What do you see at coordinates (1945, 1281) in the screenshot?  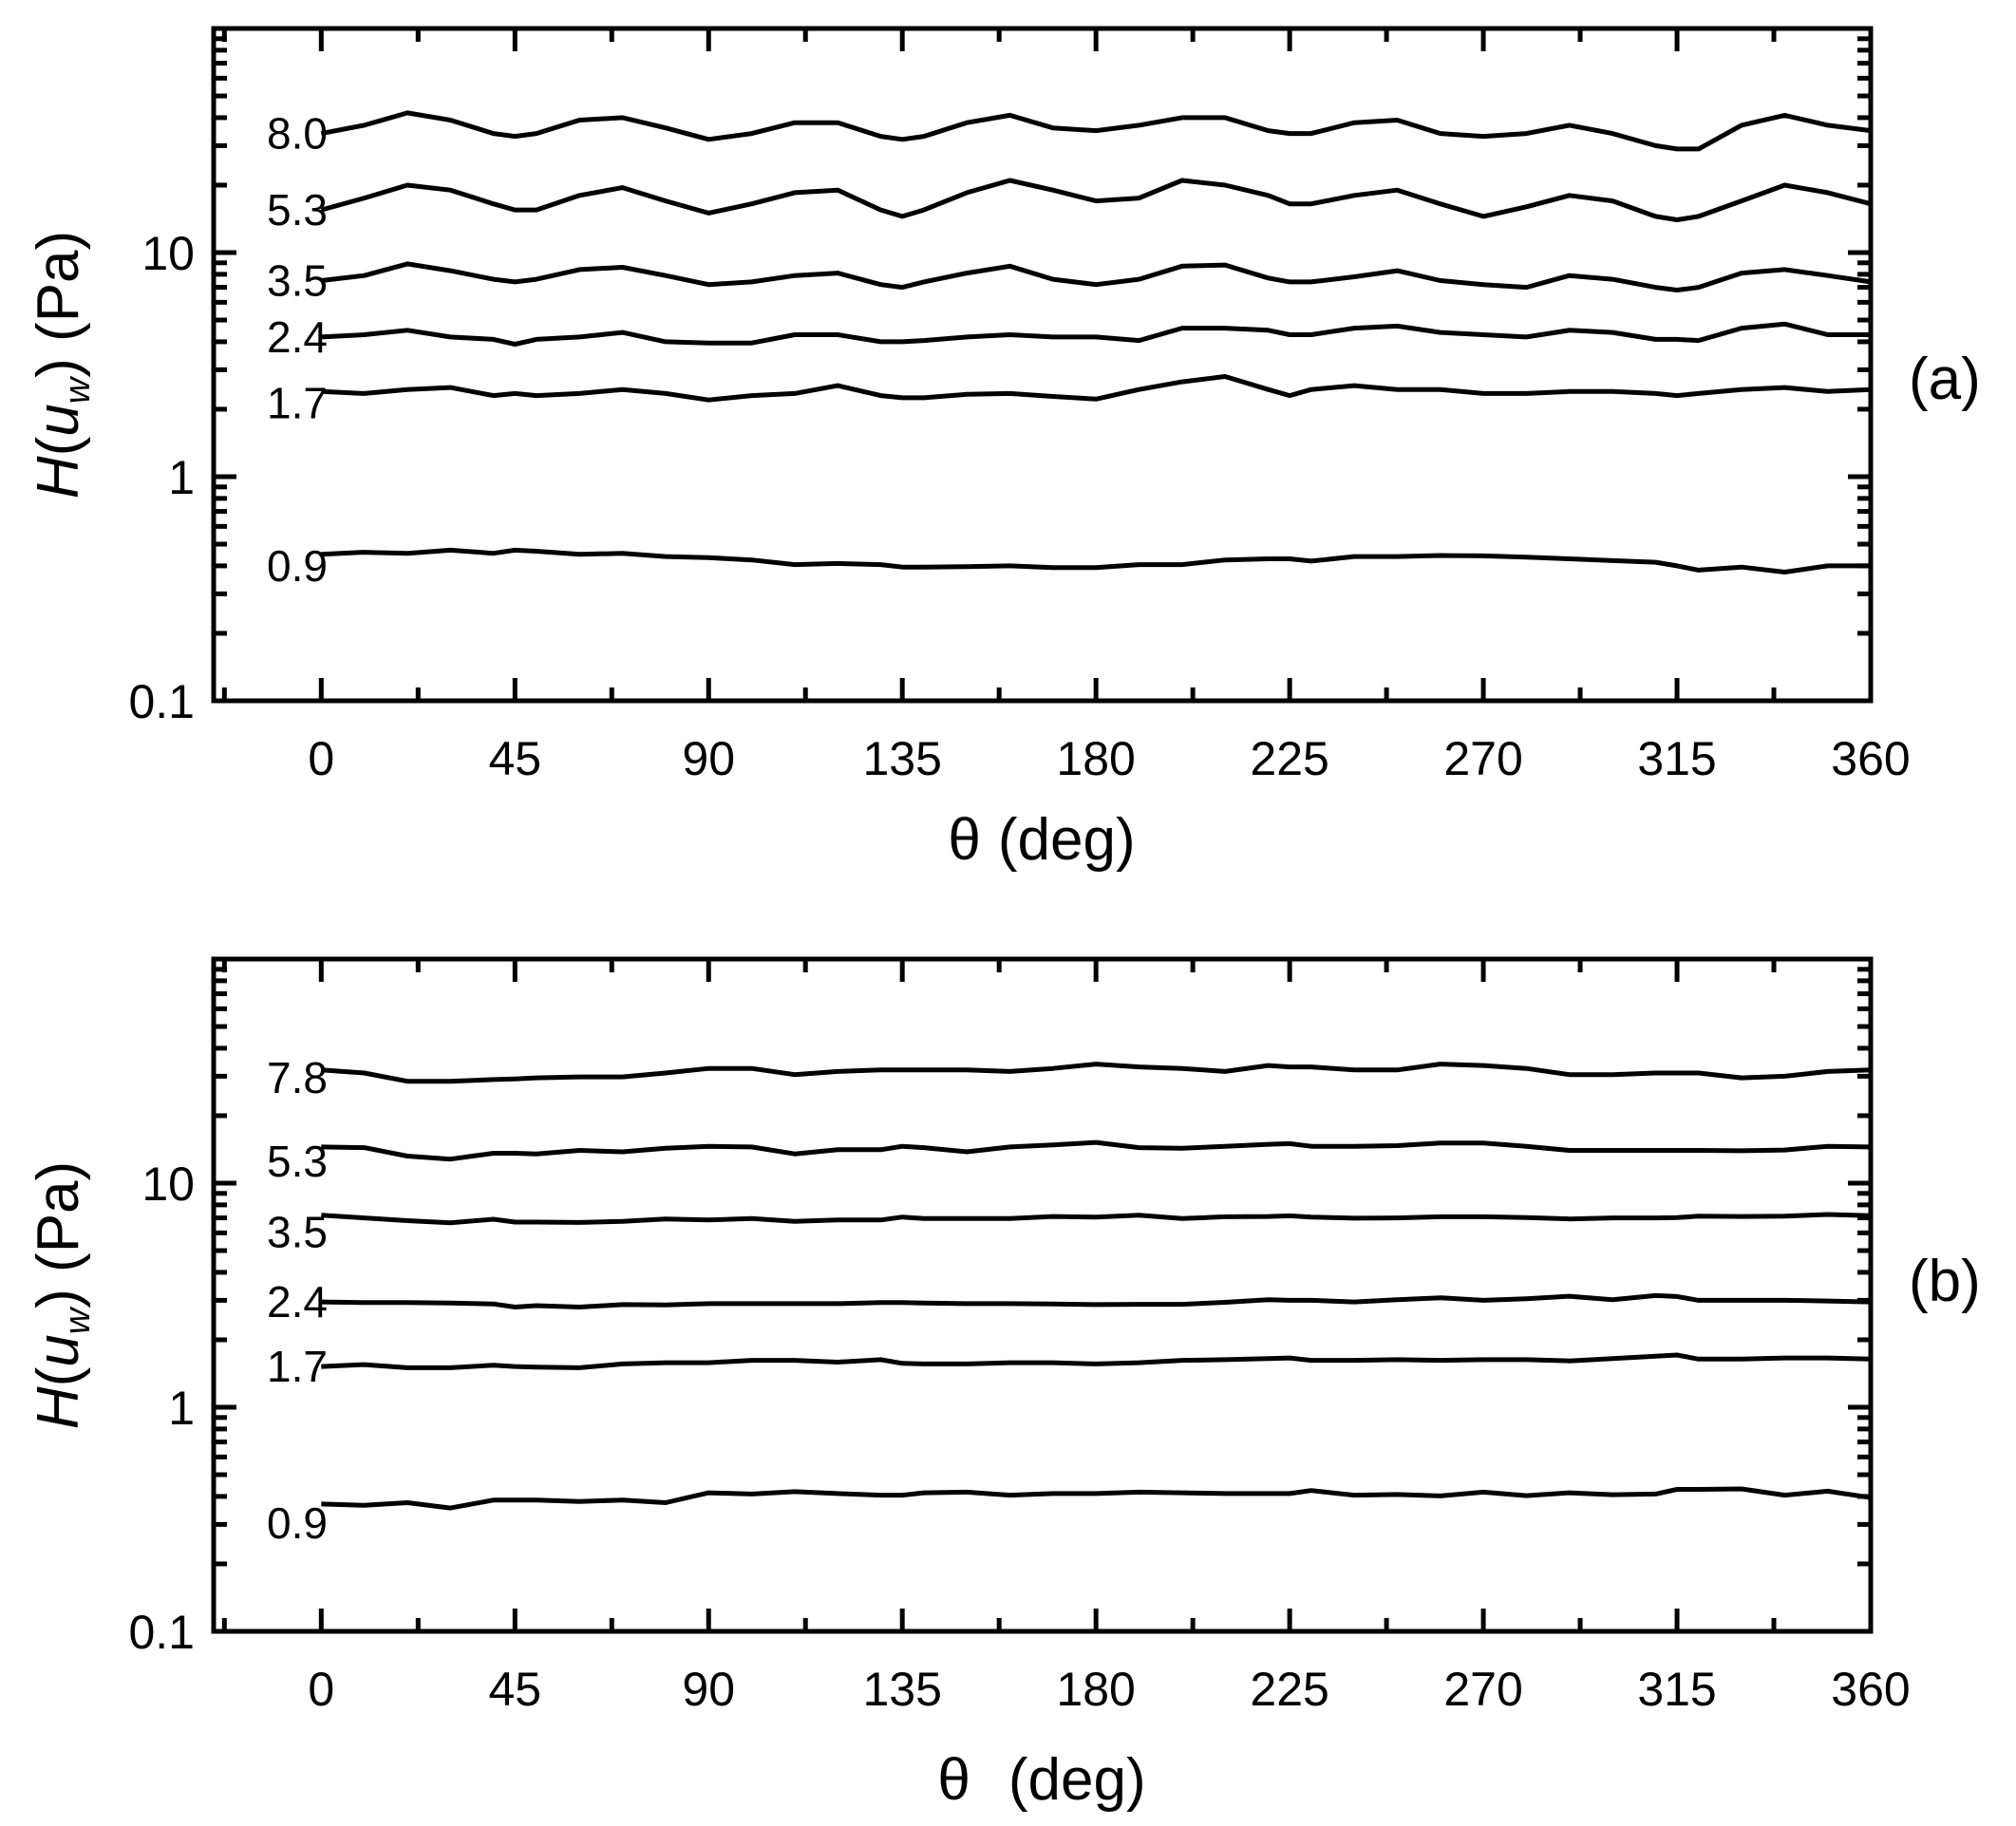 I see `panel-label: (b)` at bounding box center [1945, 1281].